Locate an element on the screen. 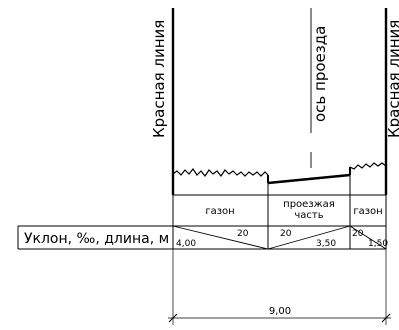 The image size is (399, 330). row-label: Уклон, ‰, длина, м is located at coordinates (96, 239).